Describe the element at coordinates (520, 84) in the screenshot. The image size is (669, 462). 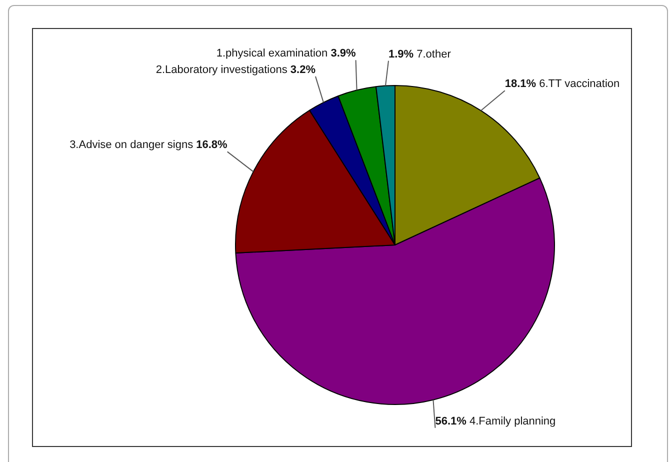
I see `data-label: 18.1%` at that location.